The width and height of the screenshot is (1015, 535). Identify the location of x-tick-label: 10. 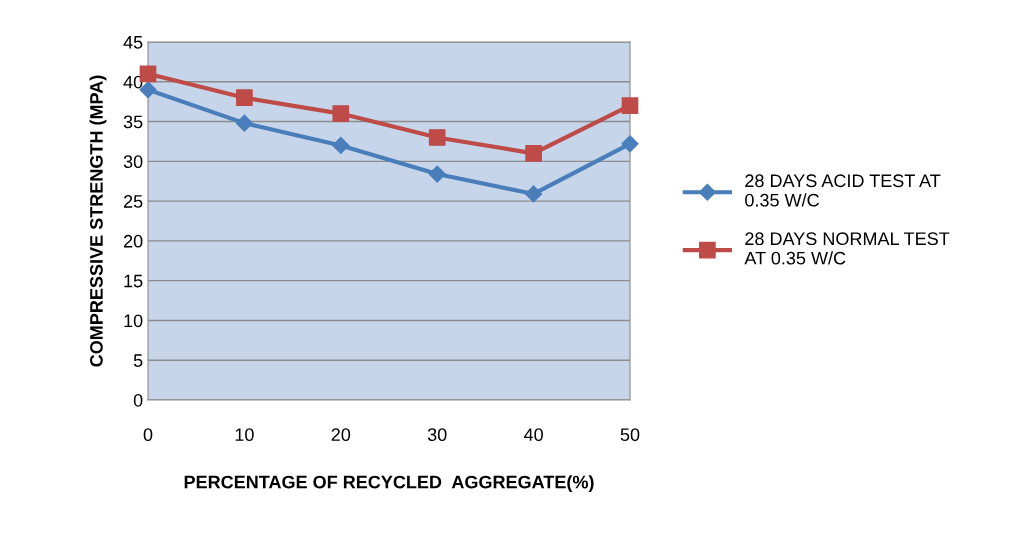
(244, 435).